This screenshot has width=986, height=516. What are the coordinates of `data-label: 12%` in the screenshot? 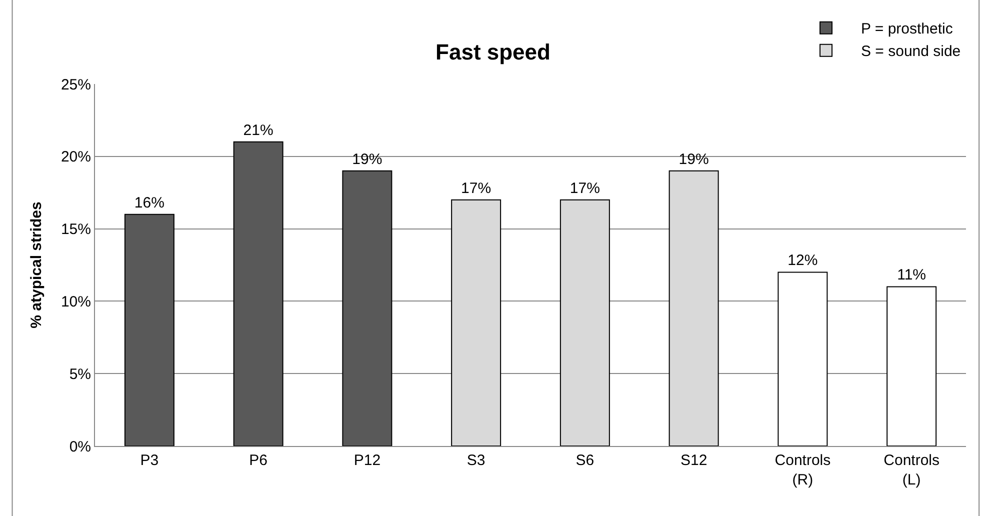 It's located at (803, 261).